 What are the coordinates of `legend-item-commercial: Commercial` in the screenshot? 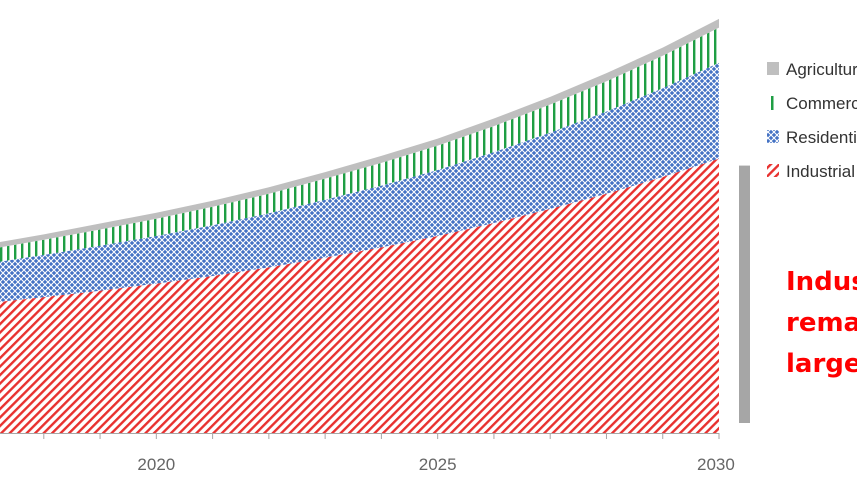 It's located at (814, 103).